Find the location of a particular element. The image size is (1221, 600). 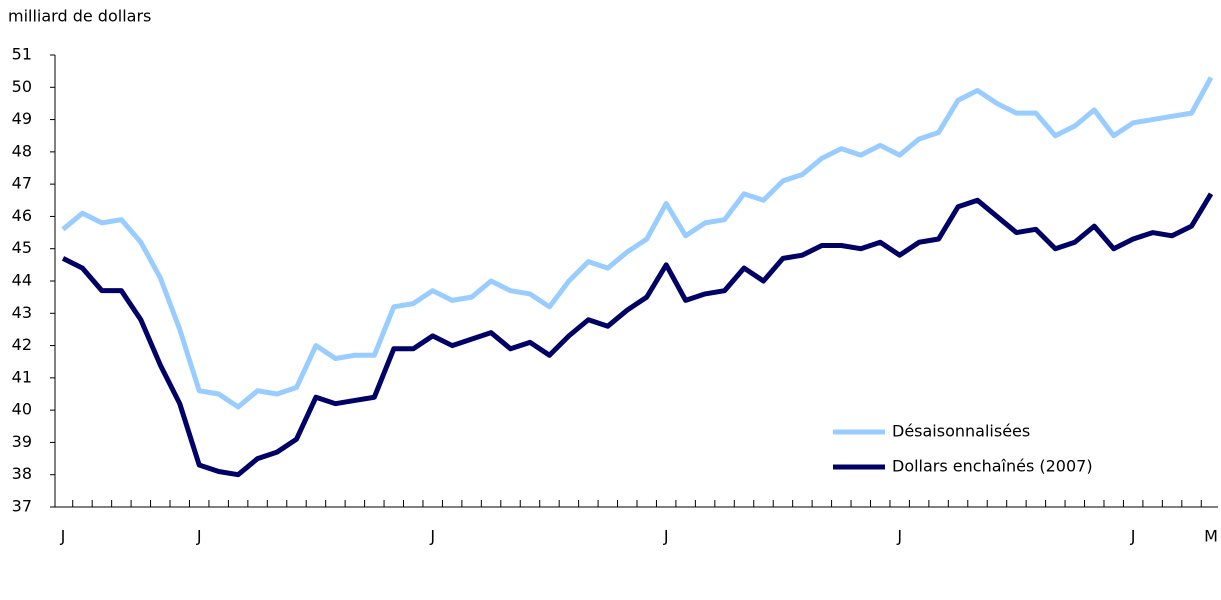

y-tick-label: 49 is located at coordinates (22, 118).